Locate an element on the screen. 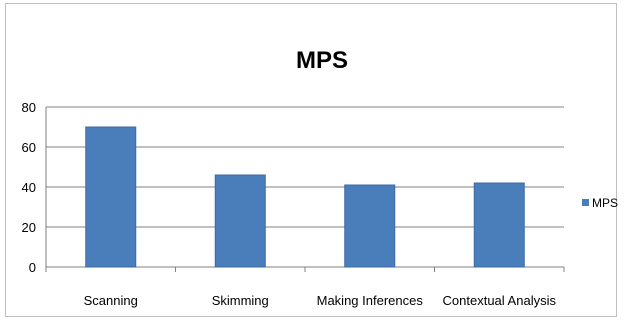 This screenshot has width=624, height=321. y-tick-label: 20 is located at coordinates (29, 227).